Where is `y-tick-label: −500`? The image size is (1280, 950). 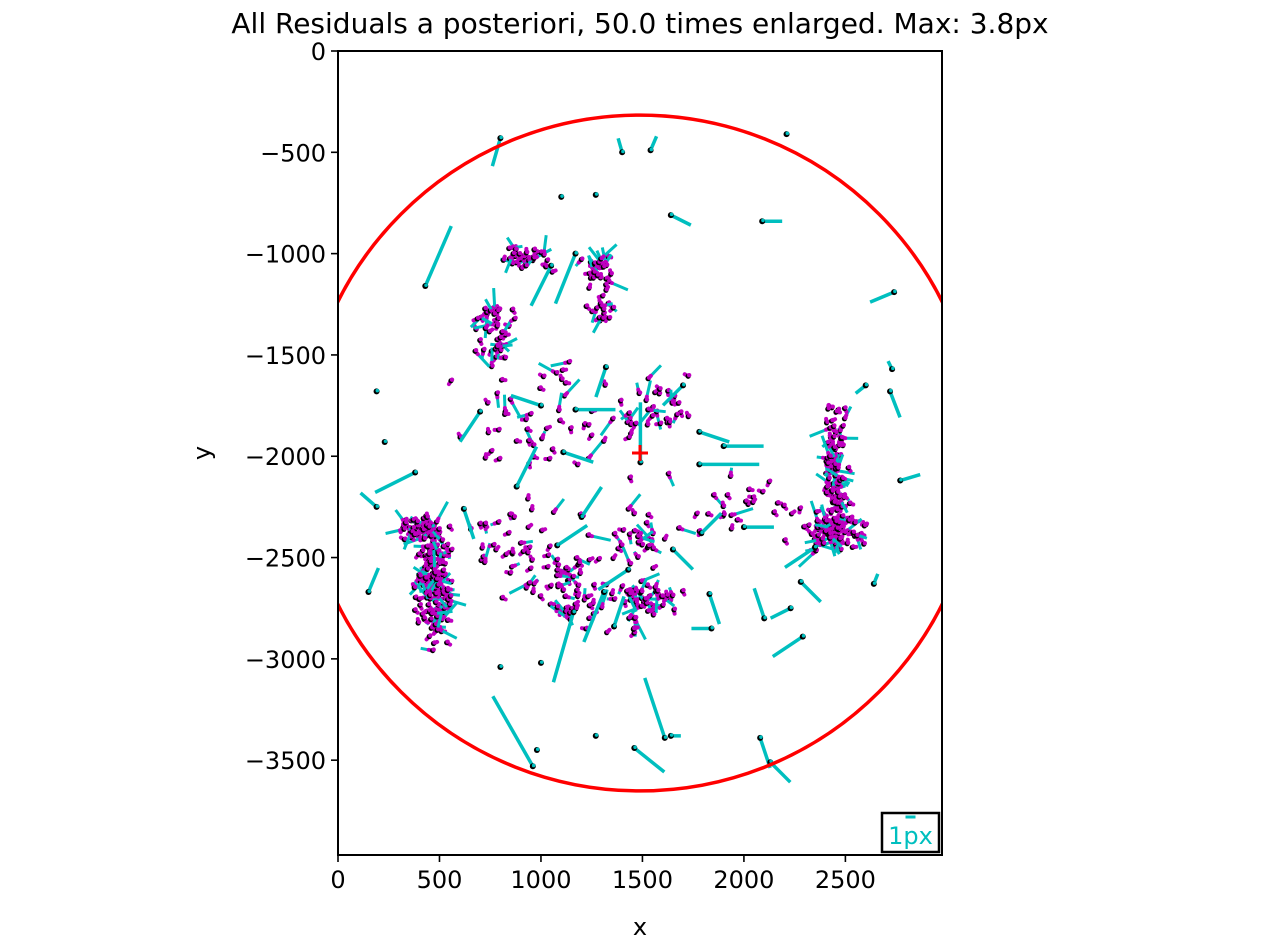
y-tick-label: −500 is located at coordinates (293, 153).